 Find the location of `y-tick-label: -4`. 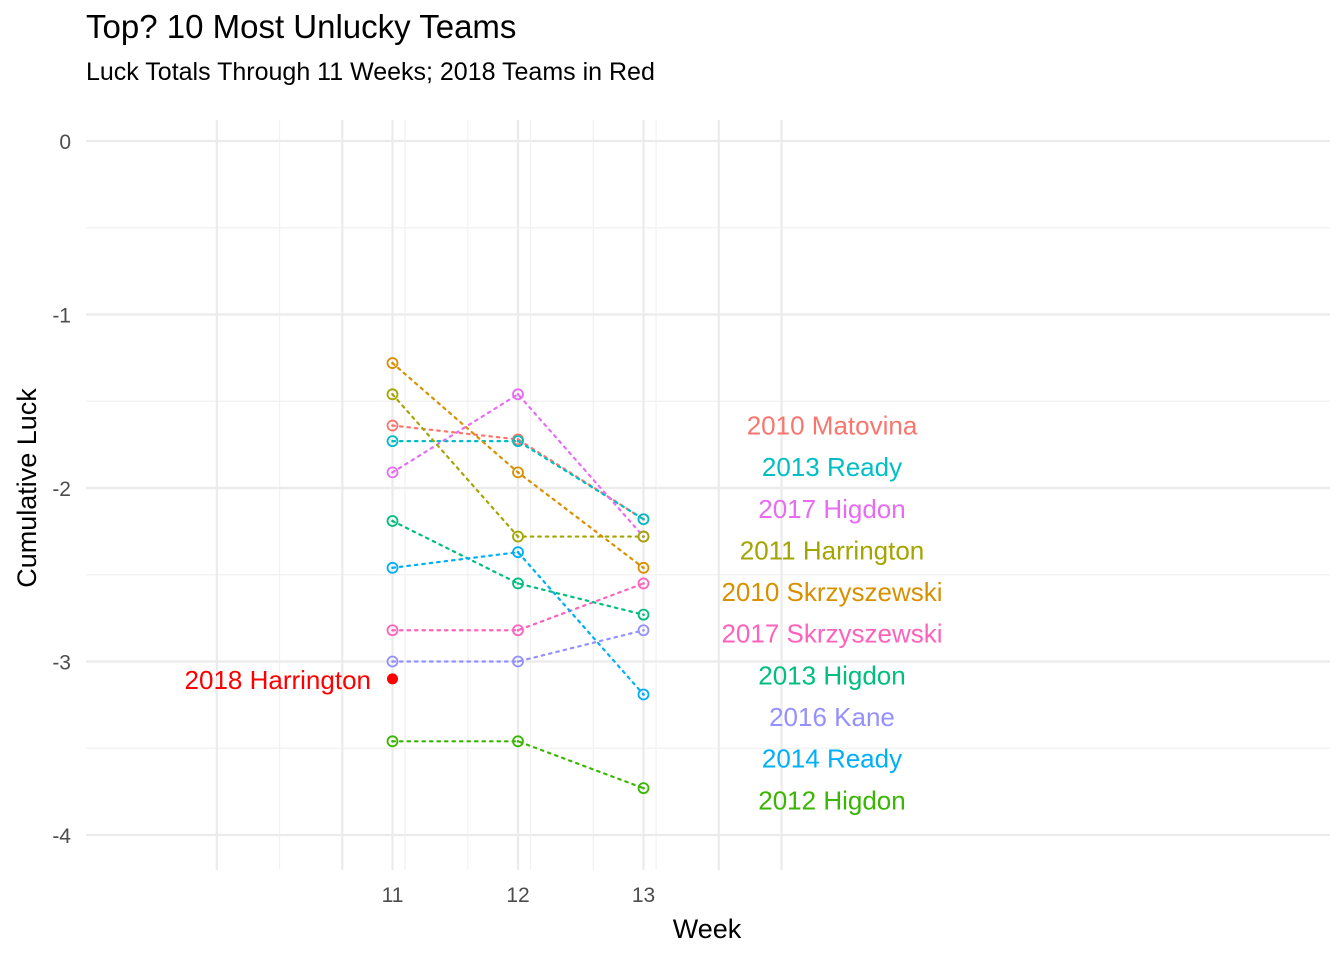

y-tick-label: -4 is located at coordinates (61, 836).